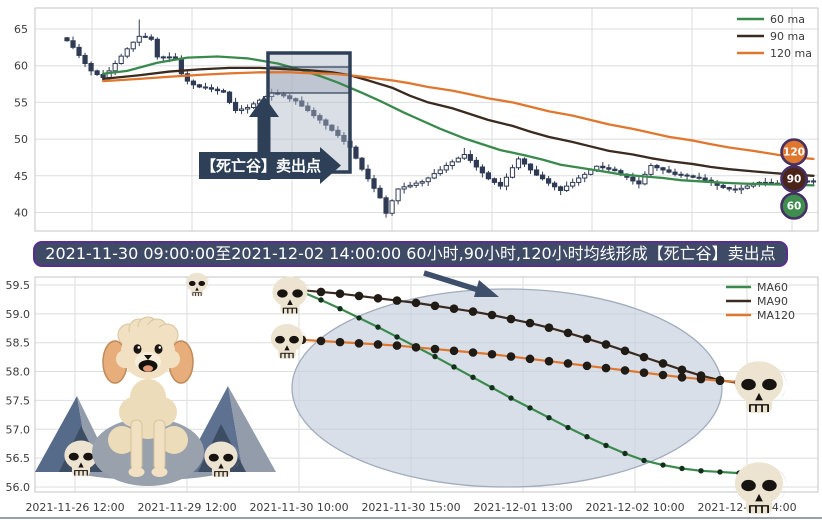 The image size is (822, 520). Describe the element at coordinates (125, 359) in the screenshot. I see `dog-cheek-left` at that location.